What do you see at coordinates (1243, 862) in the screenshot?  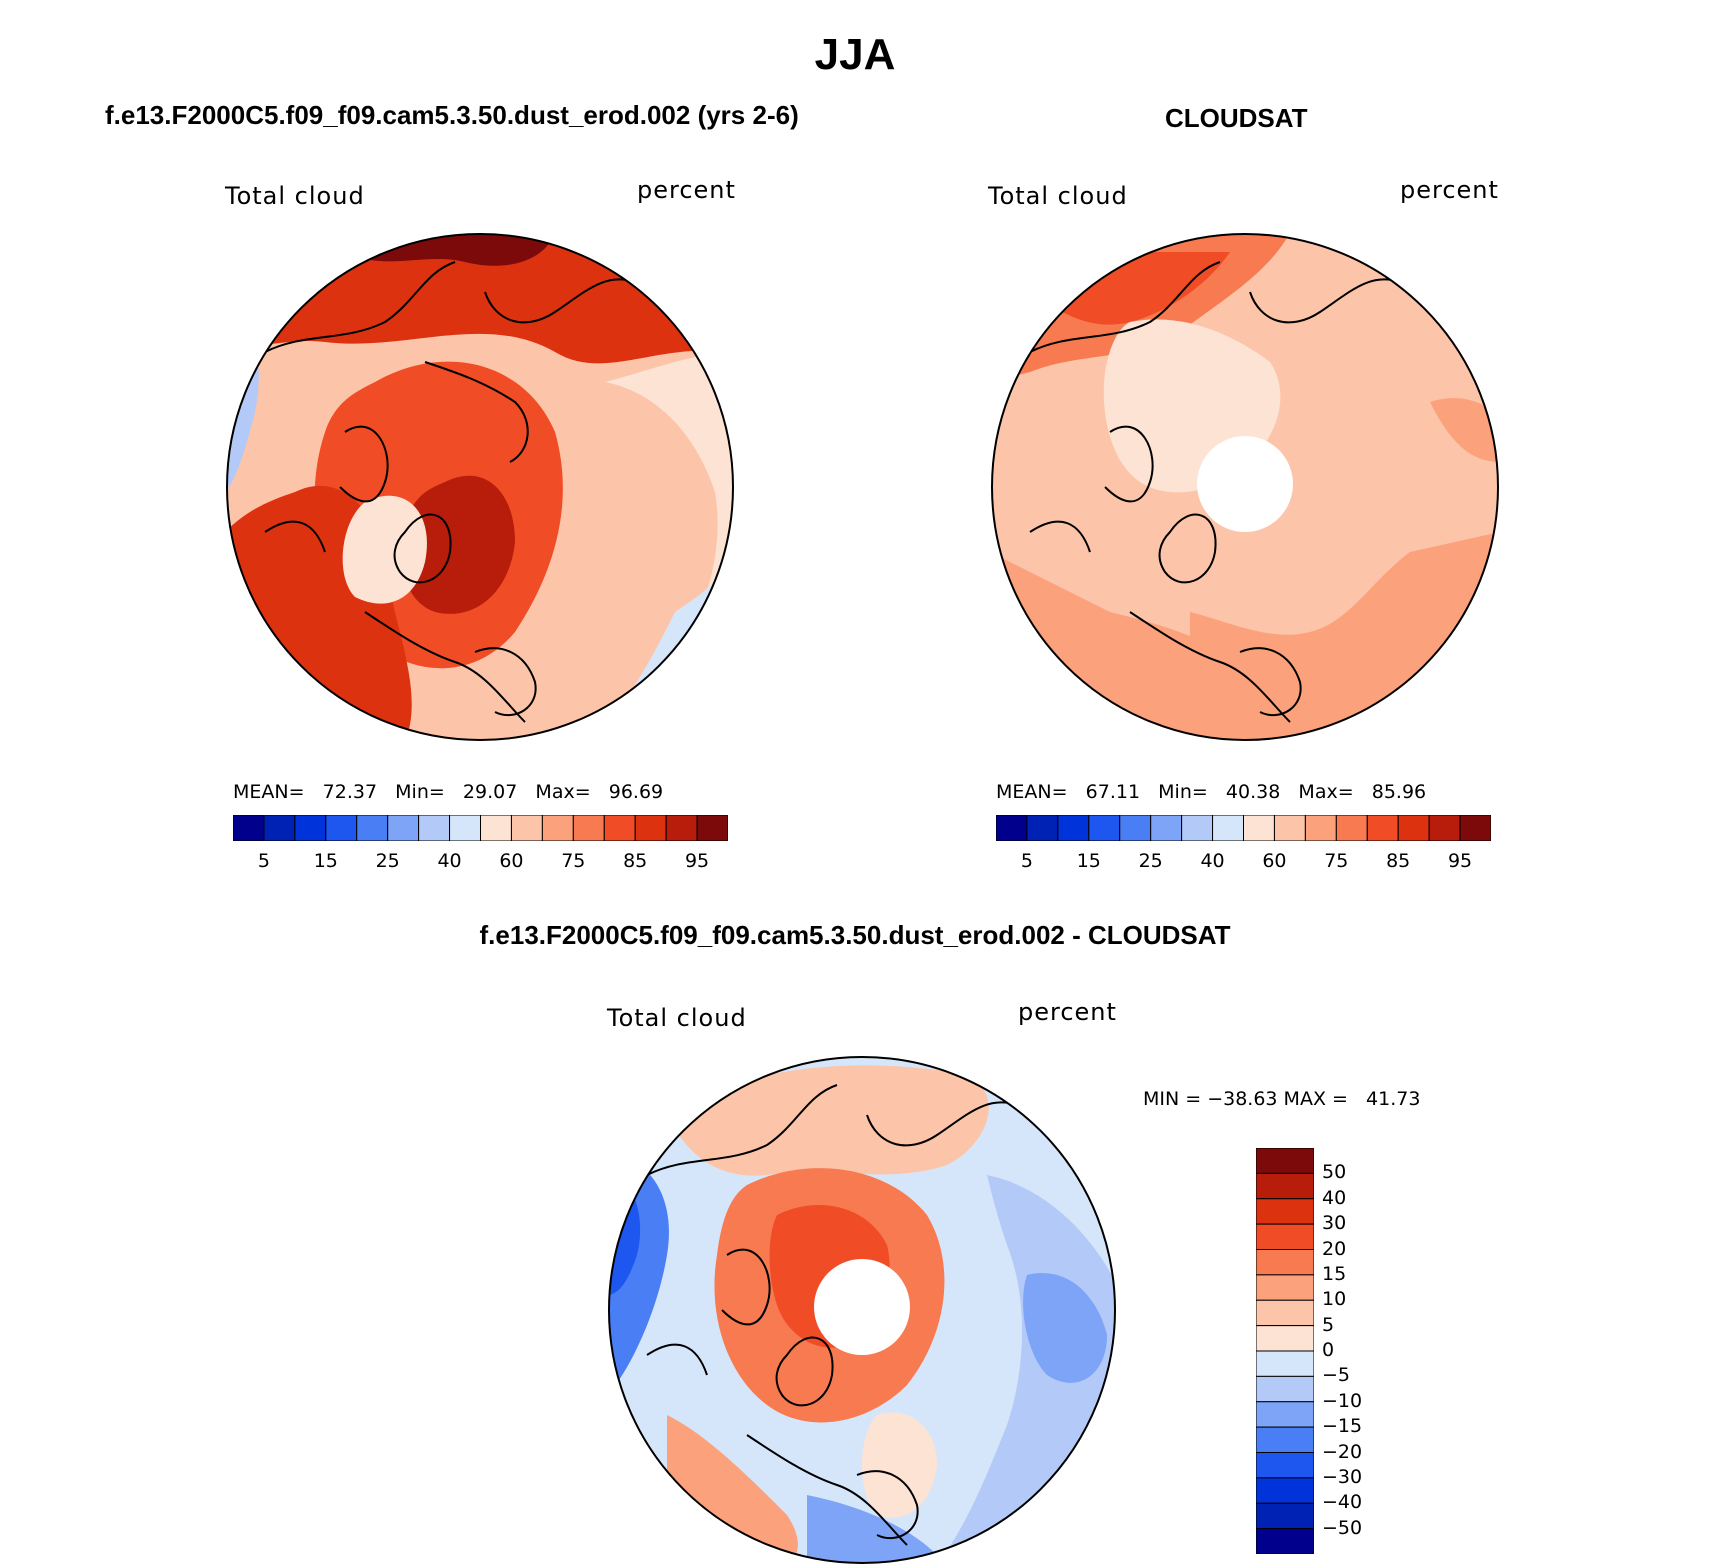 I see `panel-2-colorbar-labels: 5 15 25 40 60 75 85 95` at bounding box center [1243, 862].